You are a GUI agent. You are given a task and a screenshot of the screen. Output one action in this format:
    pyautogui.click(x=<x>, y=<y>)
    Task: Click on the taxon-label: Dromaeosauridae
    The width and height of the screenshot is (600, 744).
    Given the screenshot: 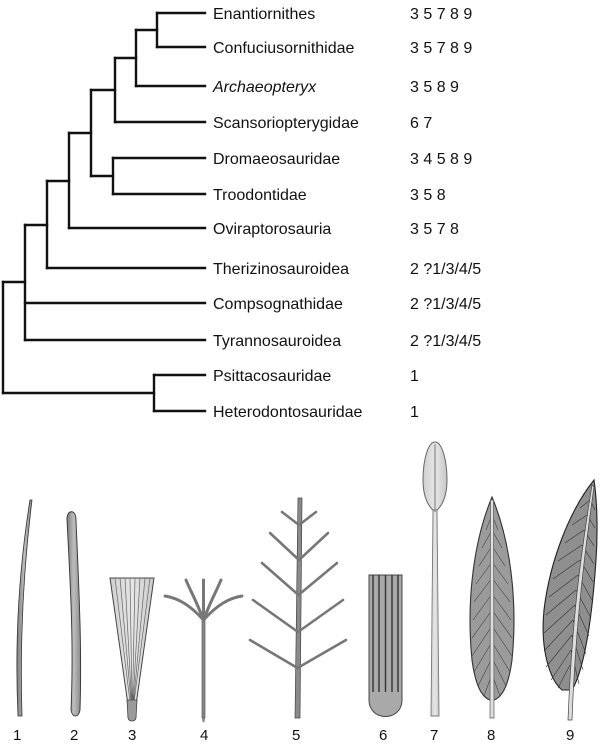 What is the action you would take?
    pyautogui.click(x=276, y=159)
    